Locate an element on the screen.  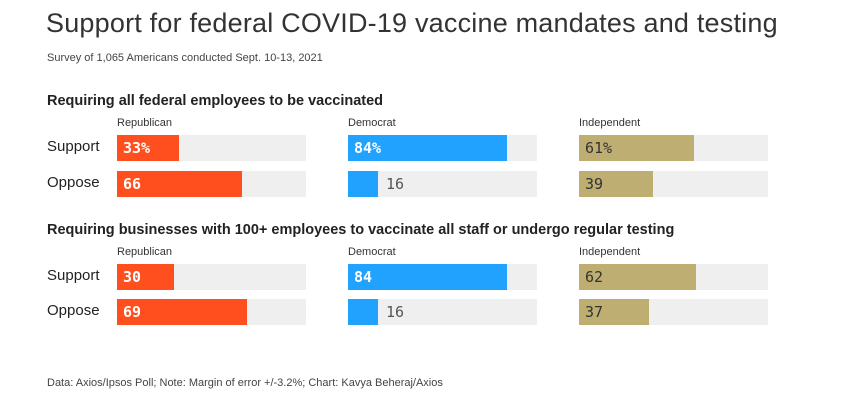
bar-track: 66 is located at coordinates (211, 184).